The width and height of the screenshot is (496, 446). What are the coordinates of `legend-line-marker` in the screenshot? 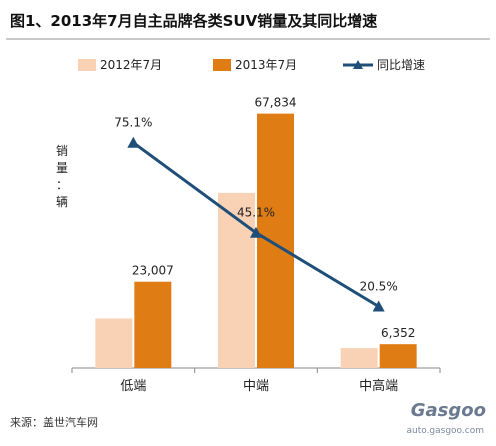 It's located at (358, 64).